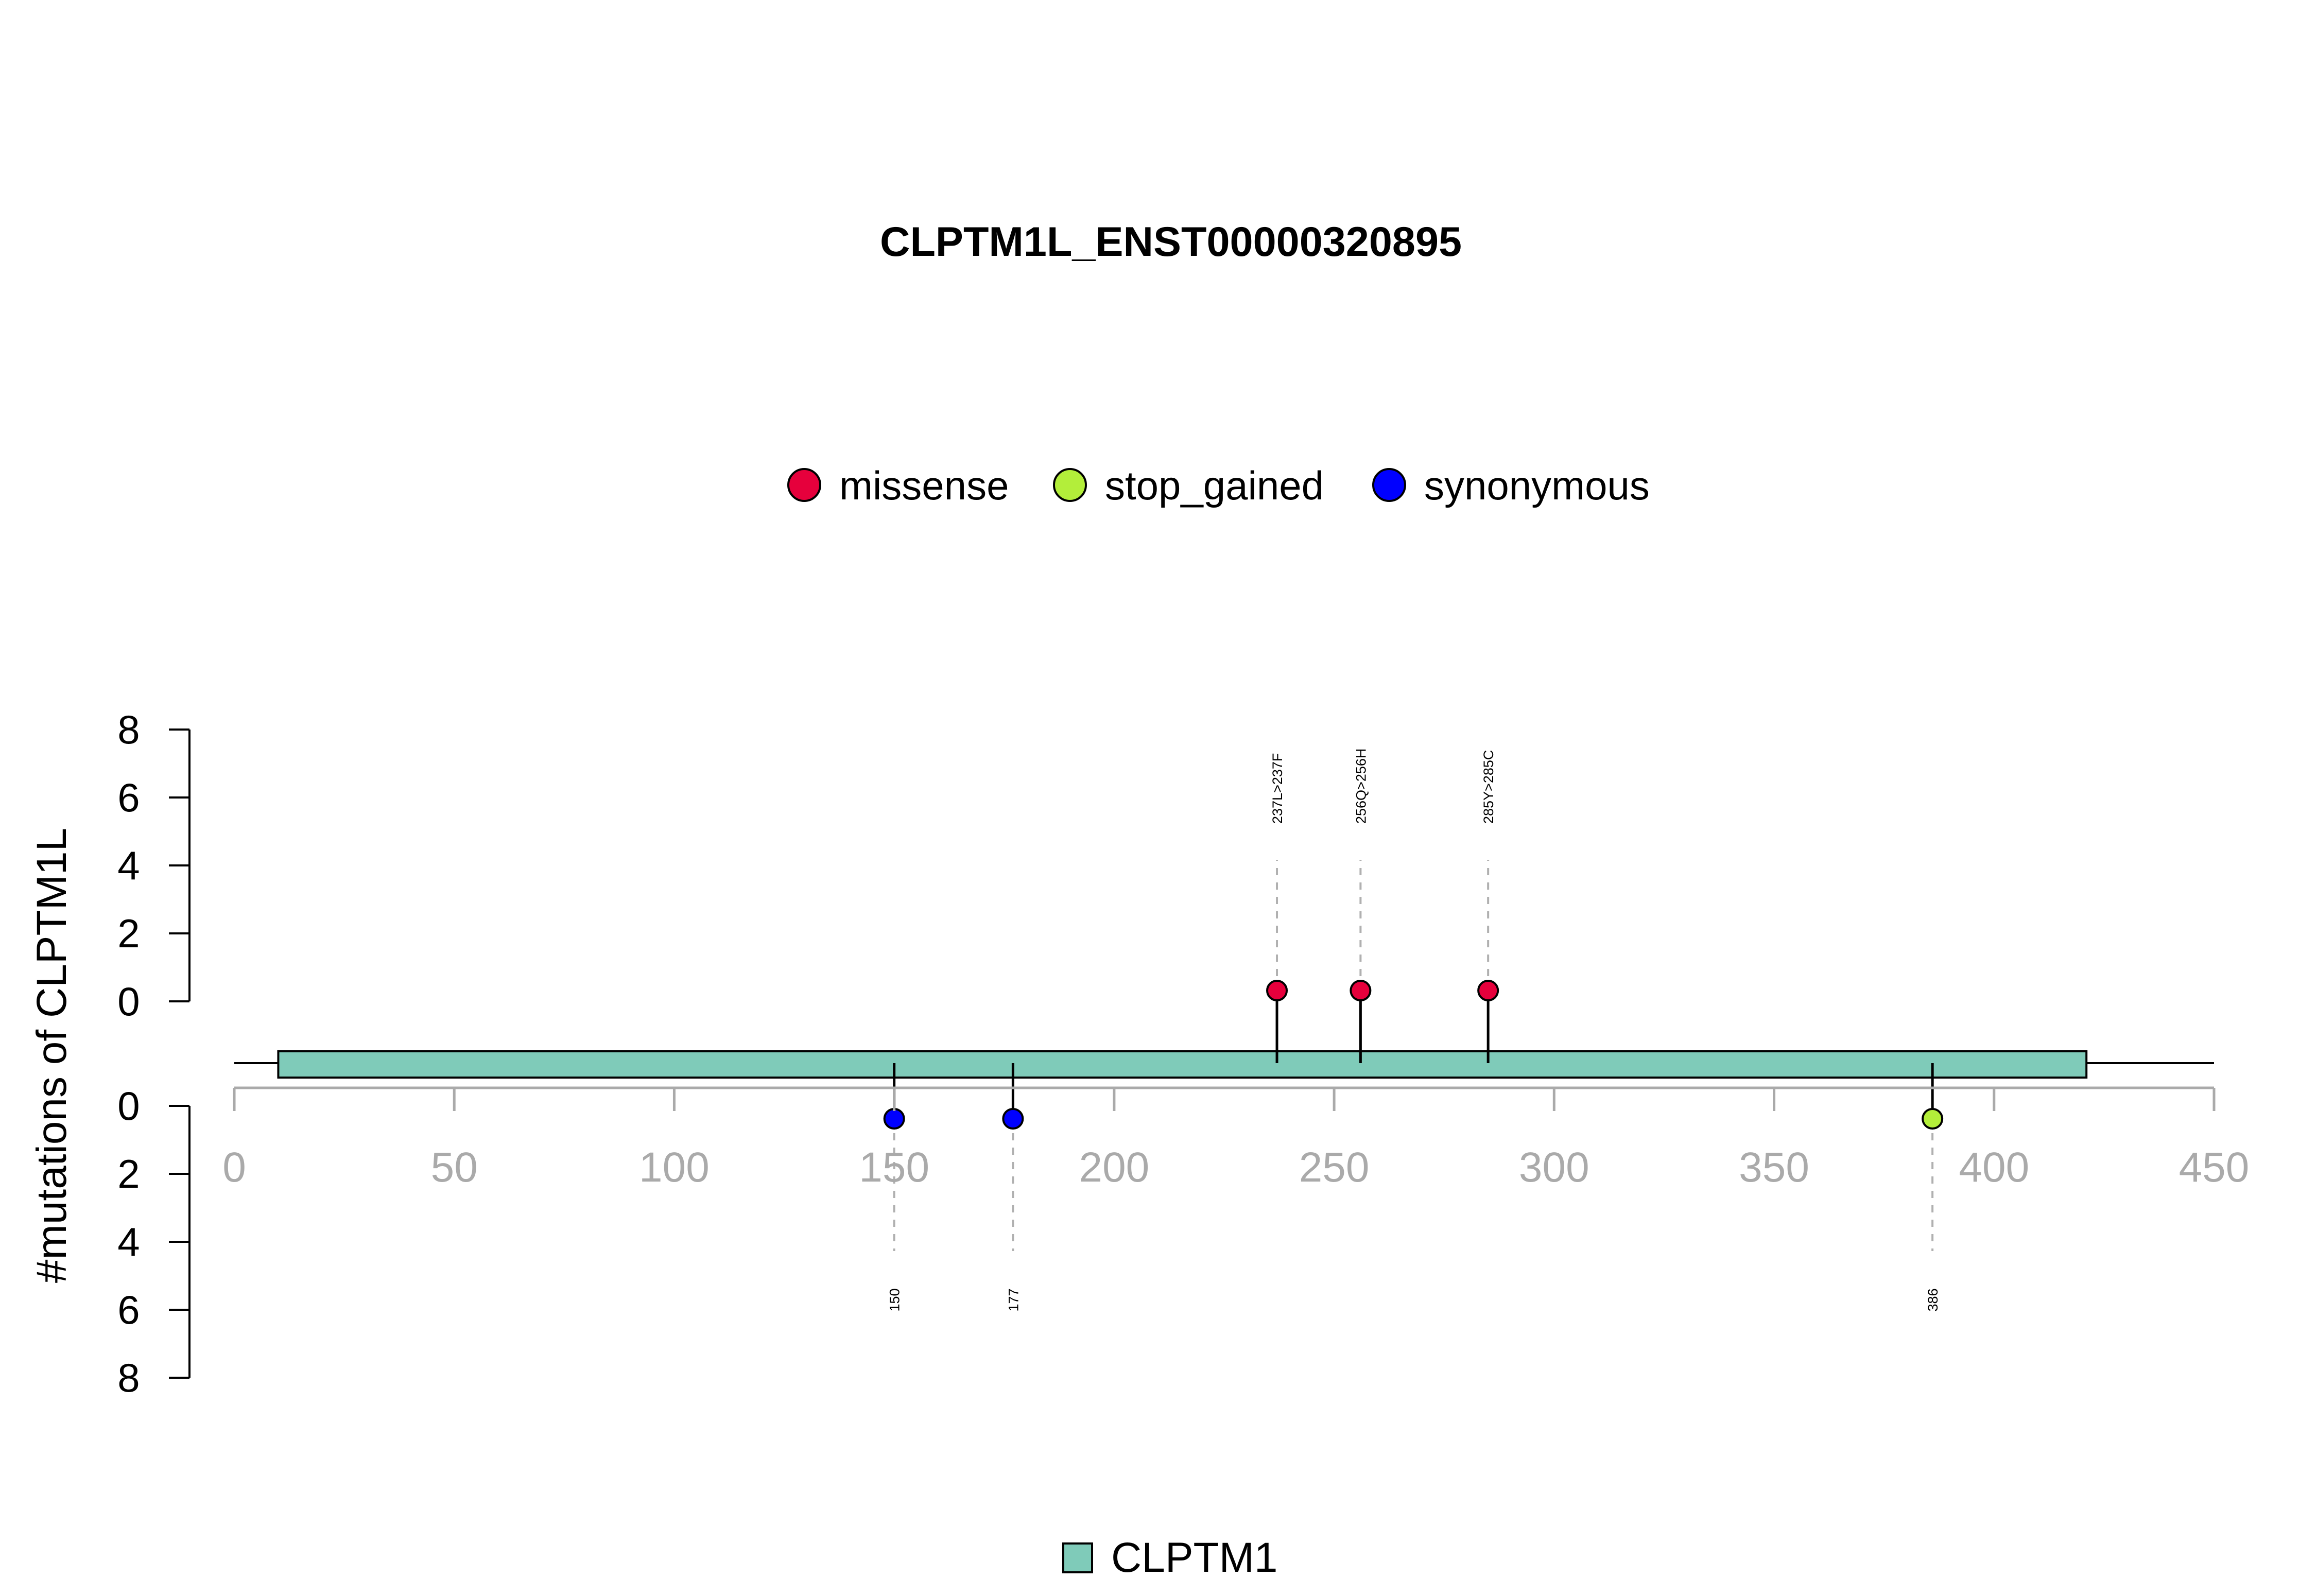 This screenshot has width=2317, height=1596. What do you see at coordinates (1194, 1558) in the screenshot?
I see `legend-domain-label: CLPTM1` at bounding box center [1194, 1558].